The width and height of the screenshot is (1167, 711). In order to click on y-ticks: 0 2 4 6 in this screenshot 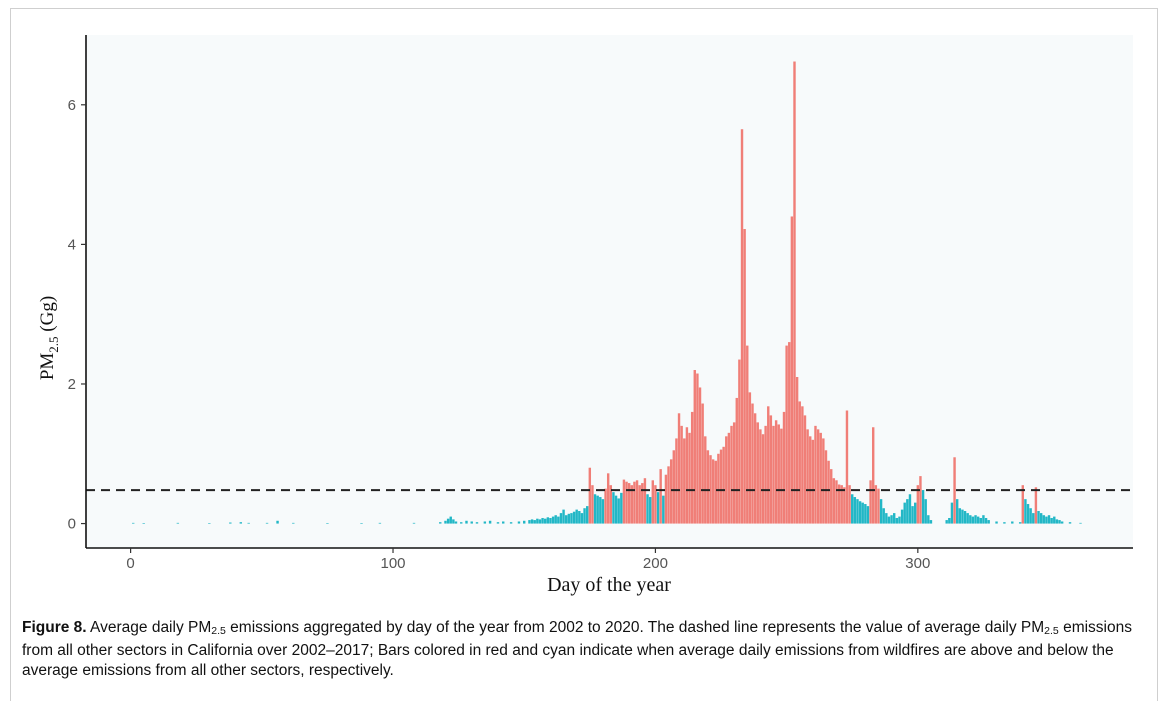, I will do `click(77, 315)`.